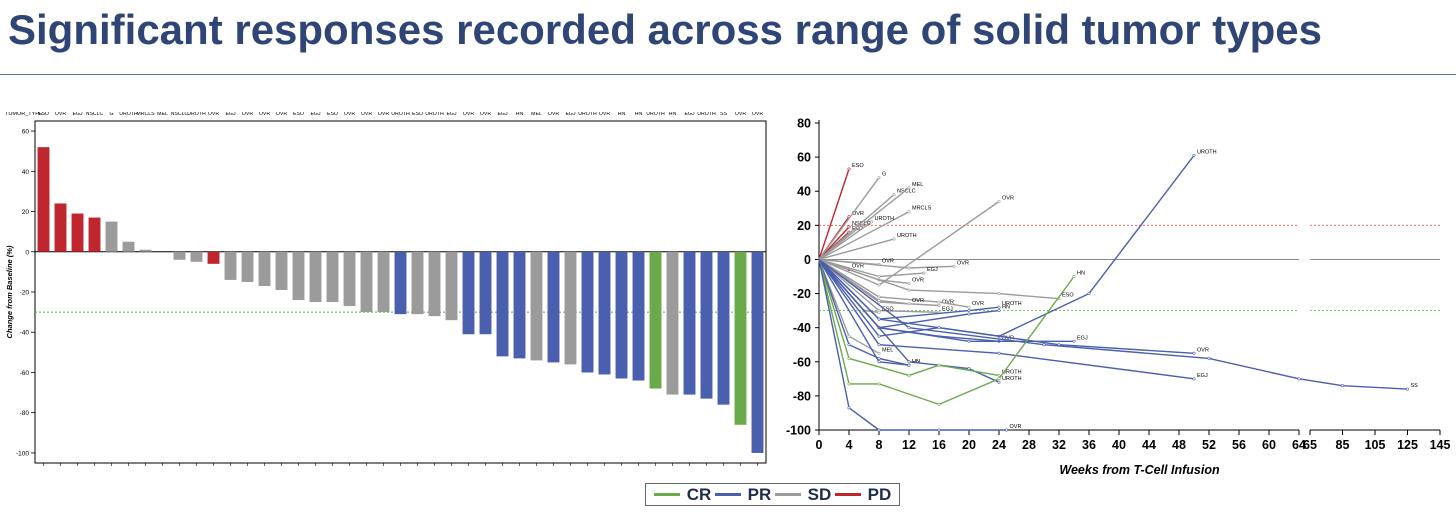 This screenshot has height=513, width=1456. Describe the element at coordinates (1209, 445) in the screenshot. I see `spider-x-tick-label: 52` at that location.